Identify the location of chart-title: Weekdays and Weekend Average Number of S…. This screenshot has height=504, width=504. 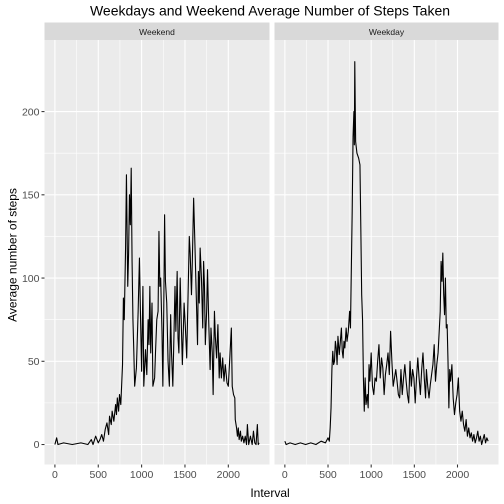
(270, 11).